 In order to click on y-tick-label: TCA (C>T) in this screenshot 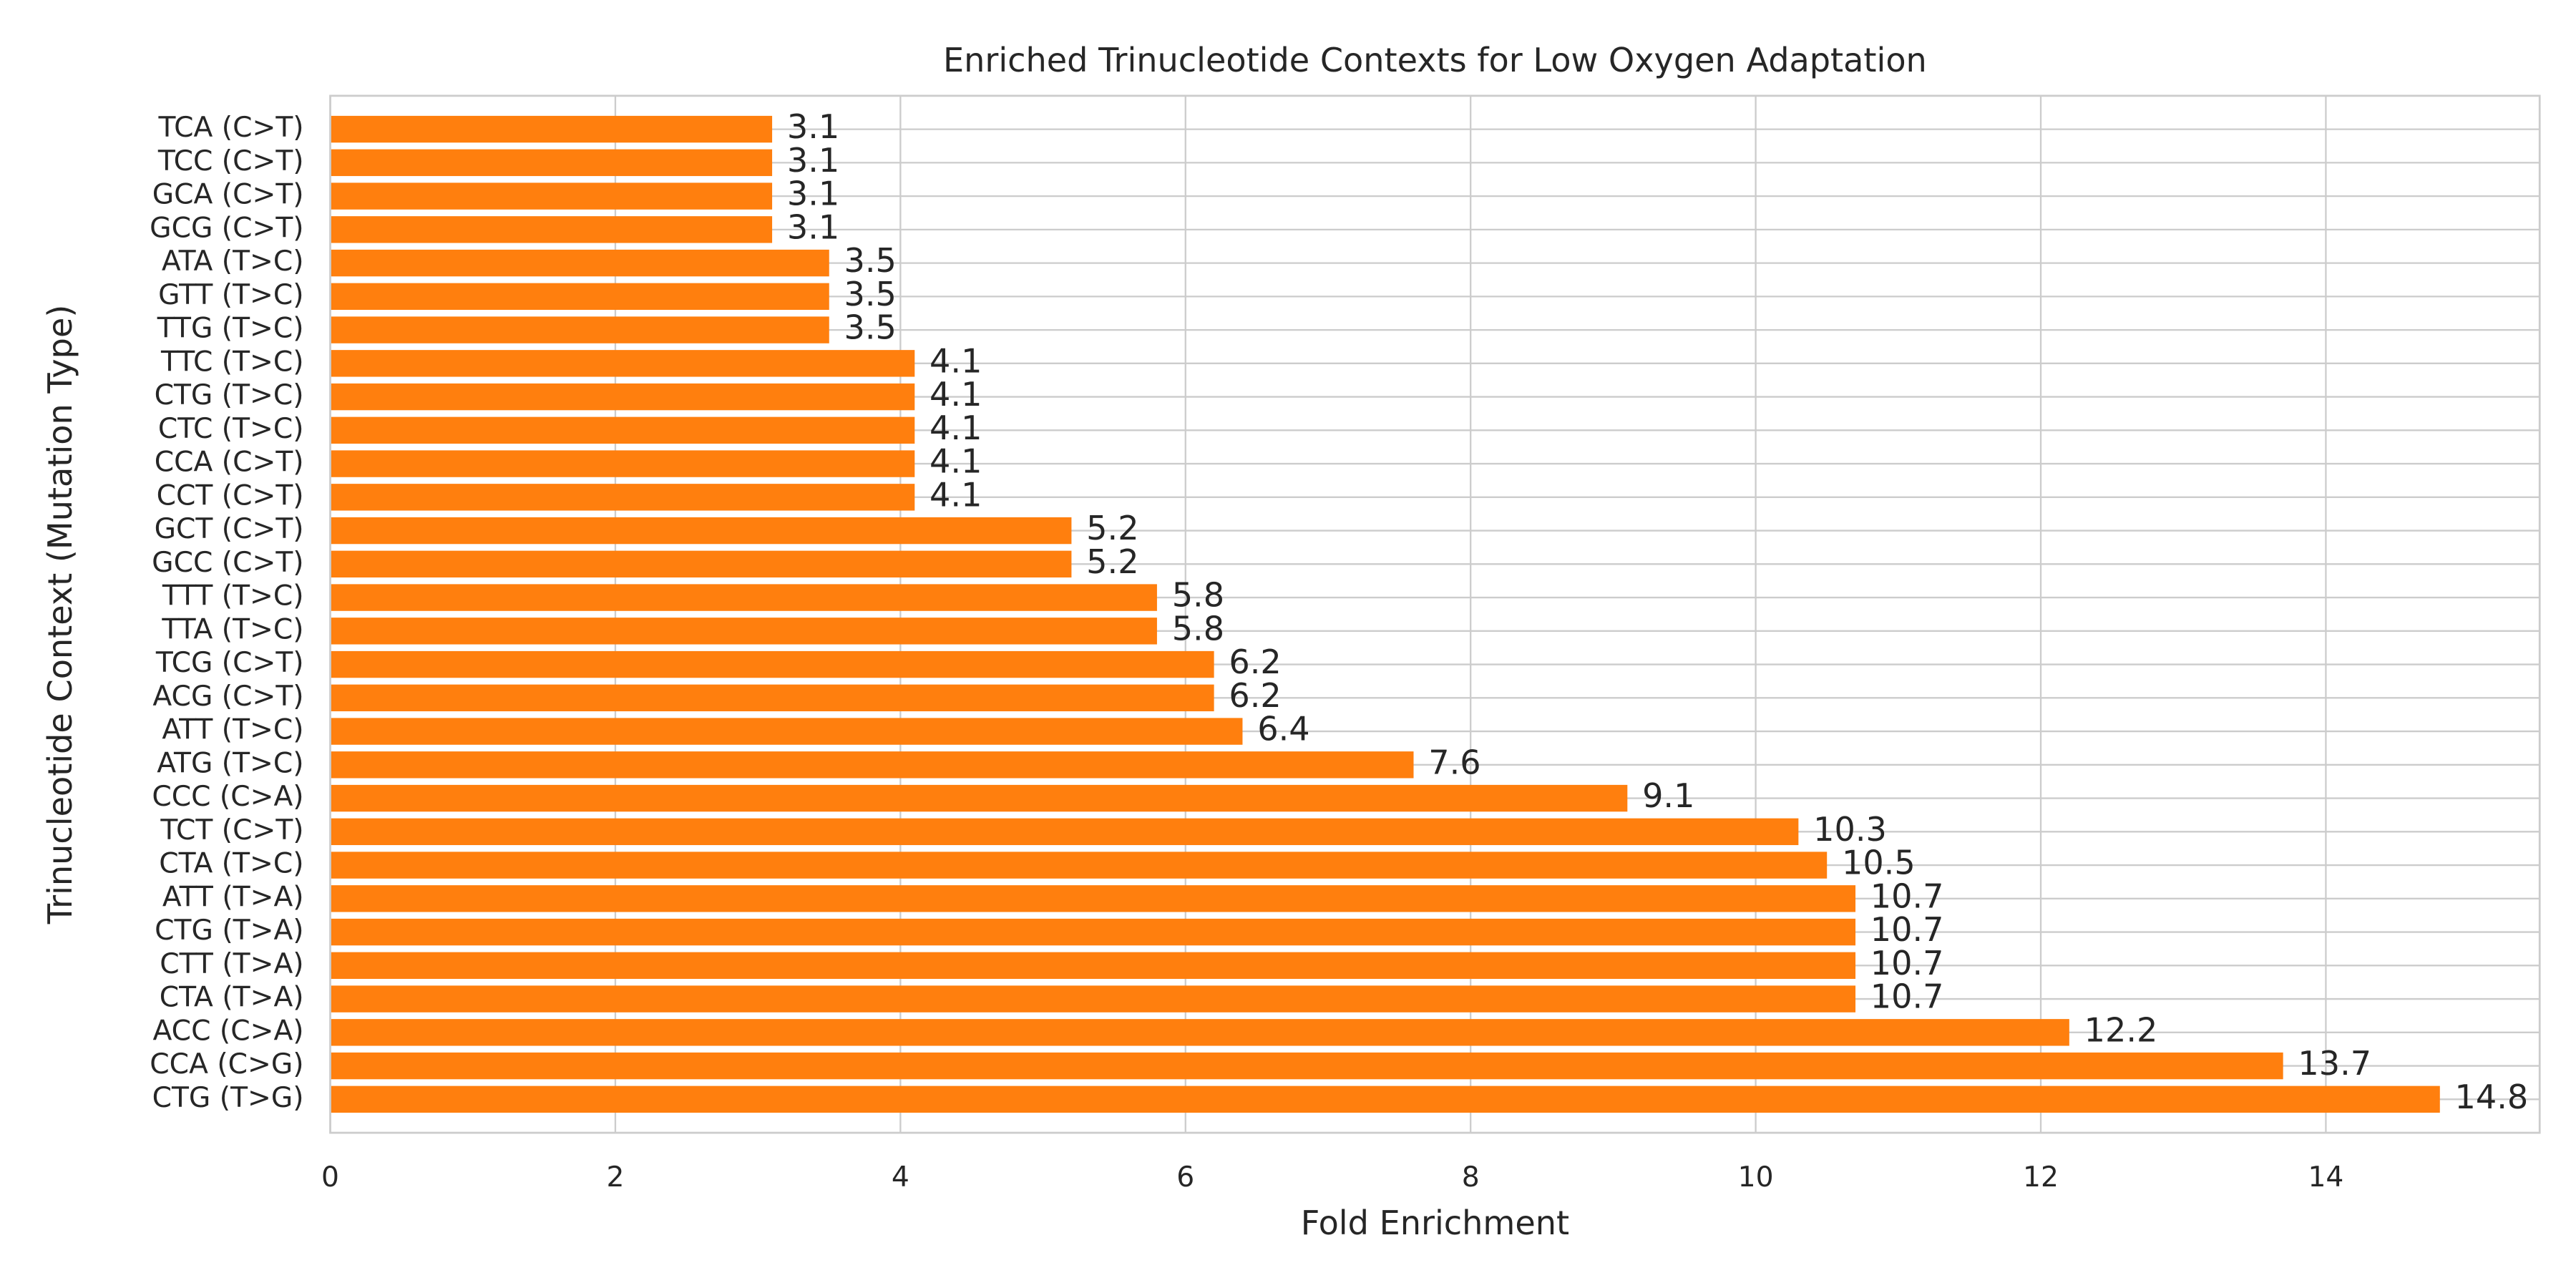, I will do `click(230, 128)`.